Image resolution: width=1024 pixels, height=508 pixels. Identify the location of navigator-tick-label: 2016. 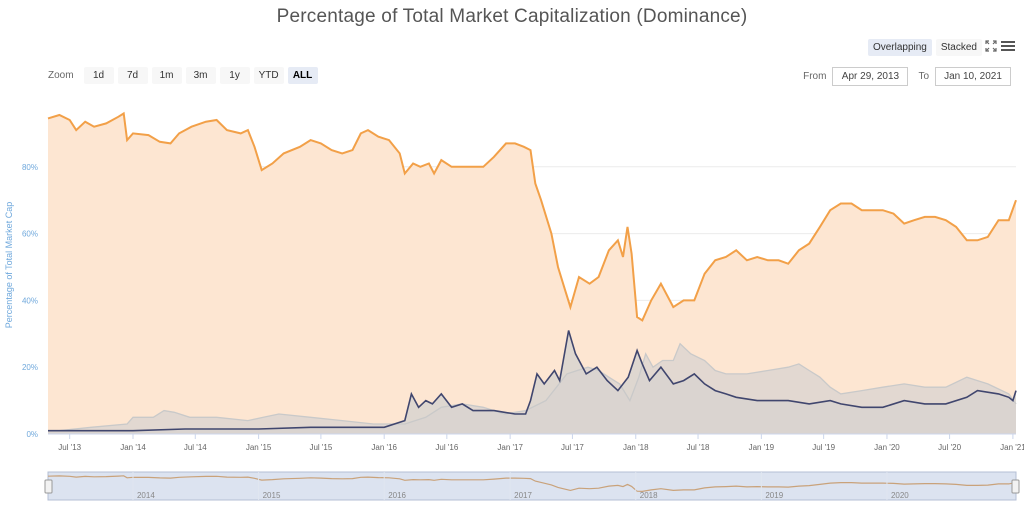
(397, 495).